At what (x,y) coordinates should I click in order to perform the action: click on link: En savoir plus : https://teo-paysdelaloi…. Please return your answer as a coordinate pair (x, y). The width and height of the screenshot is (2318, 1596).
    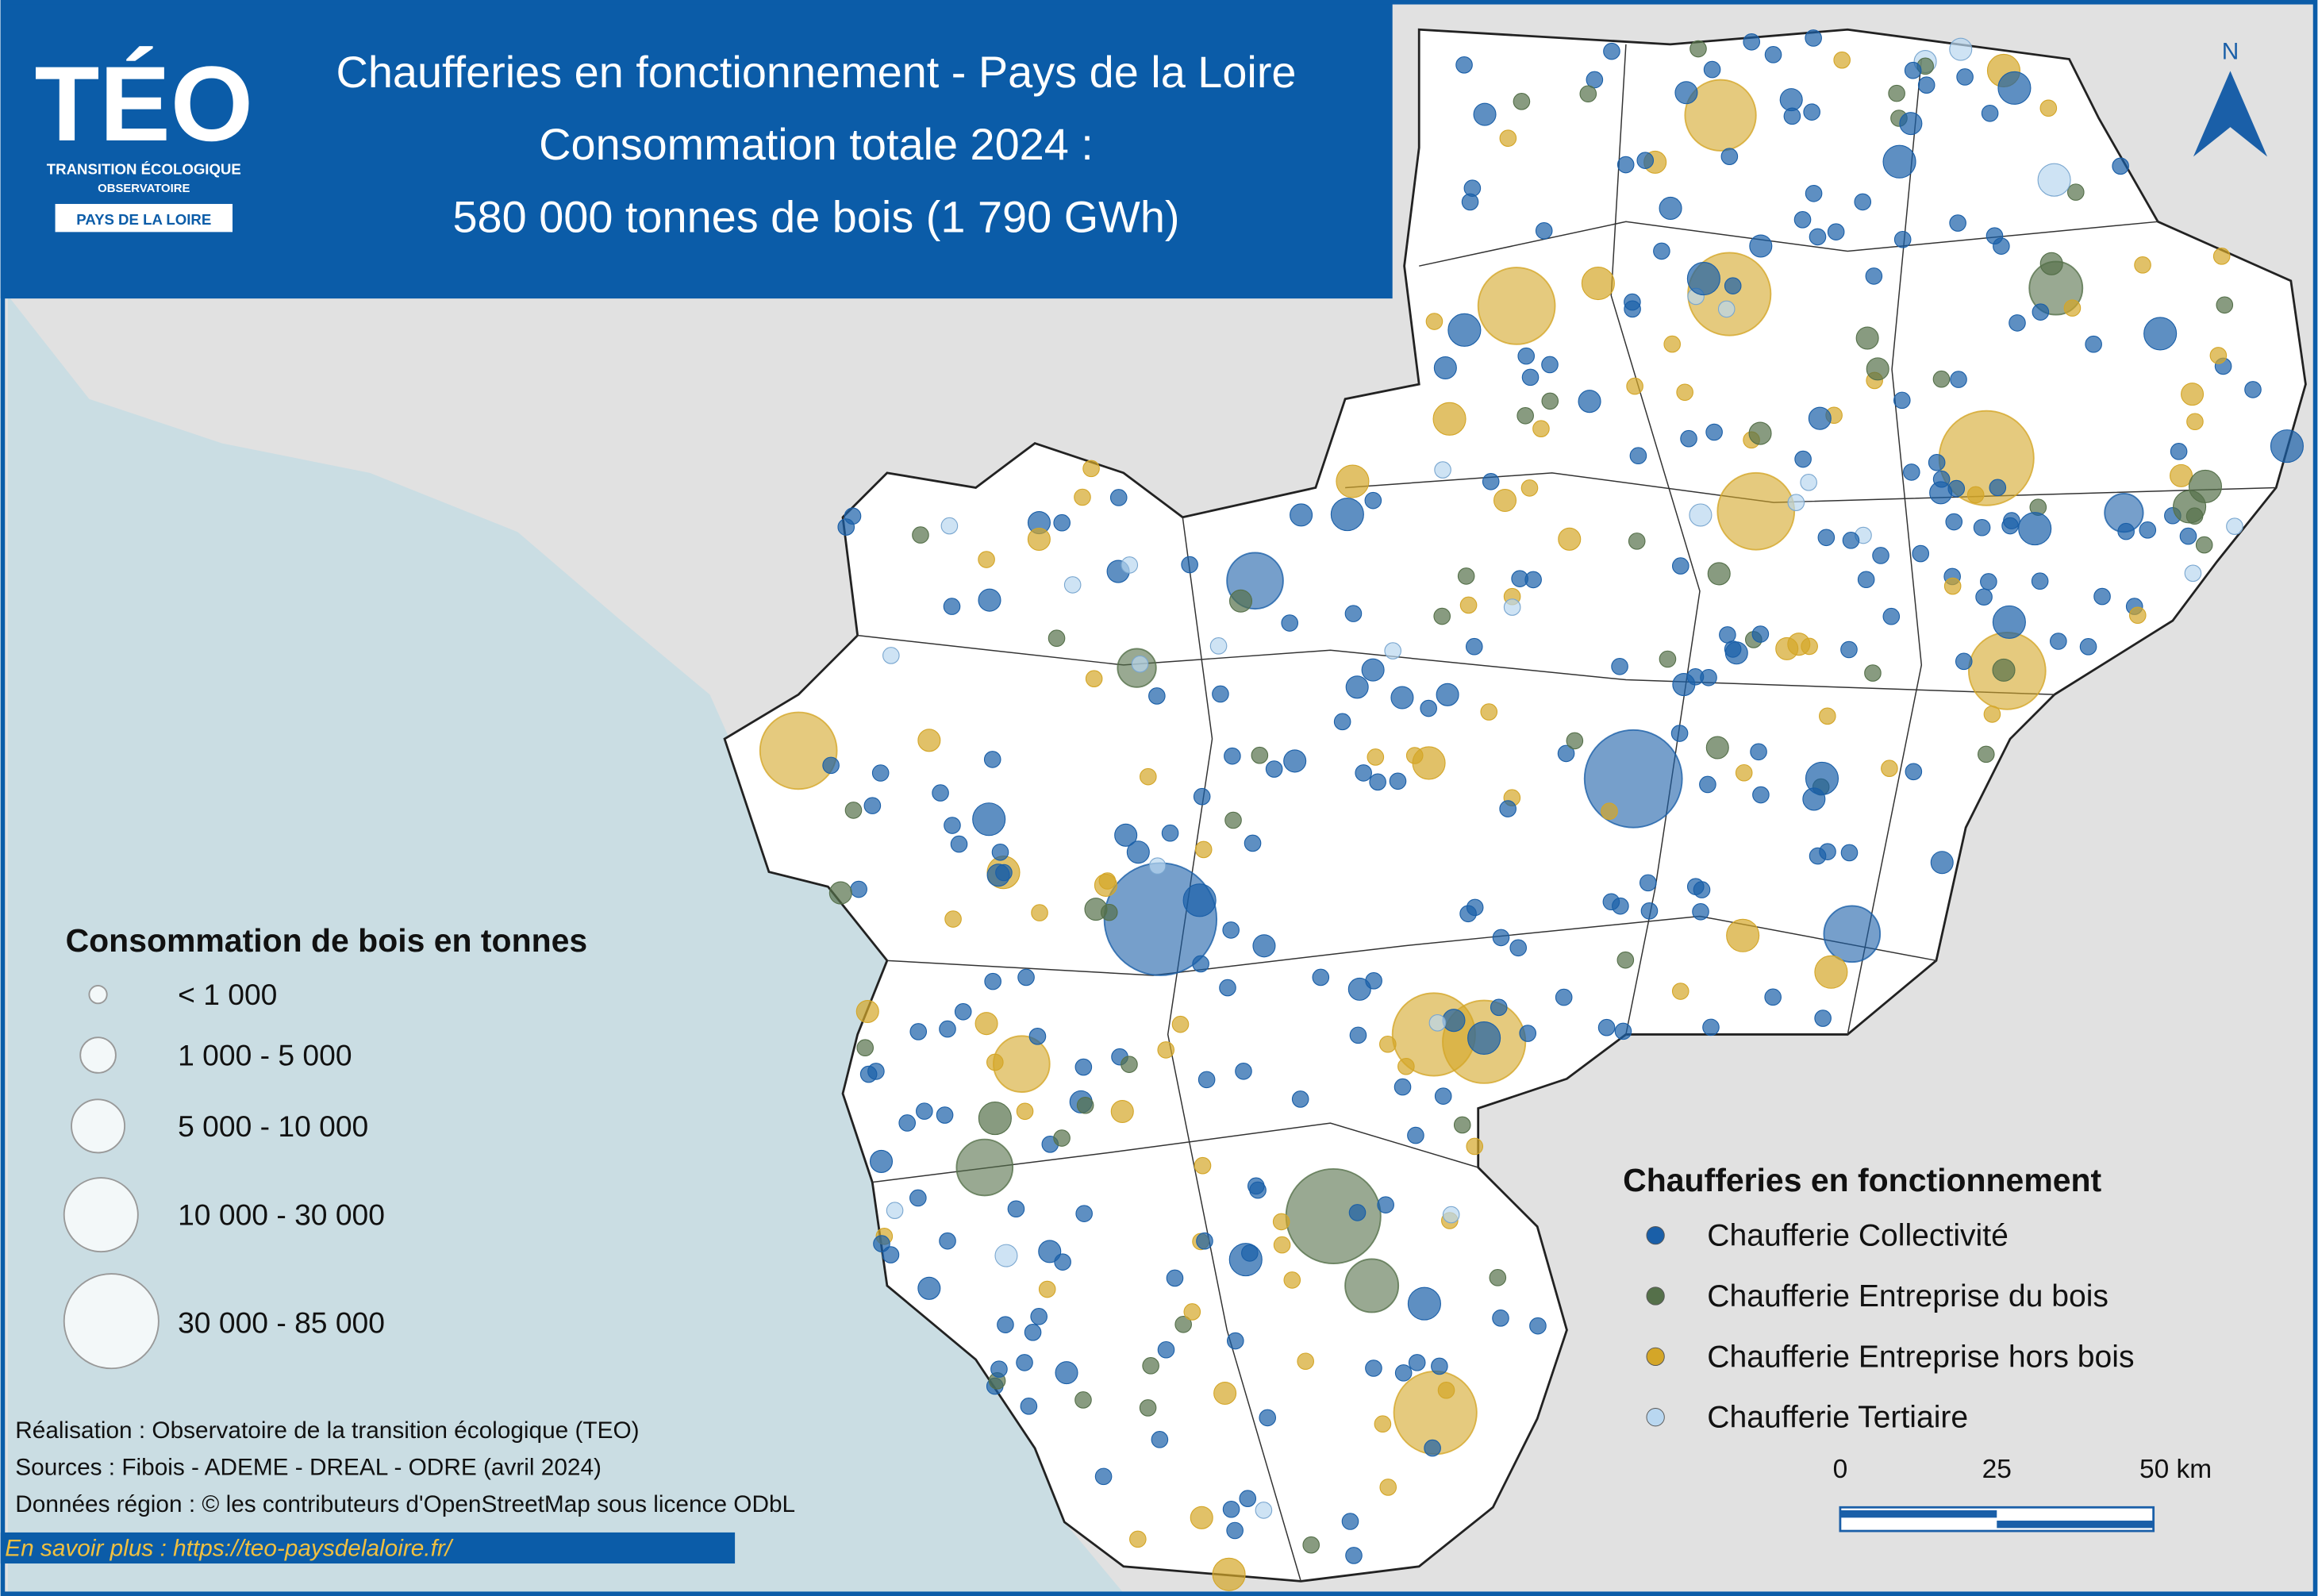
    Looking at the image, I should click on (230, 1549).